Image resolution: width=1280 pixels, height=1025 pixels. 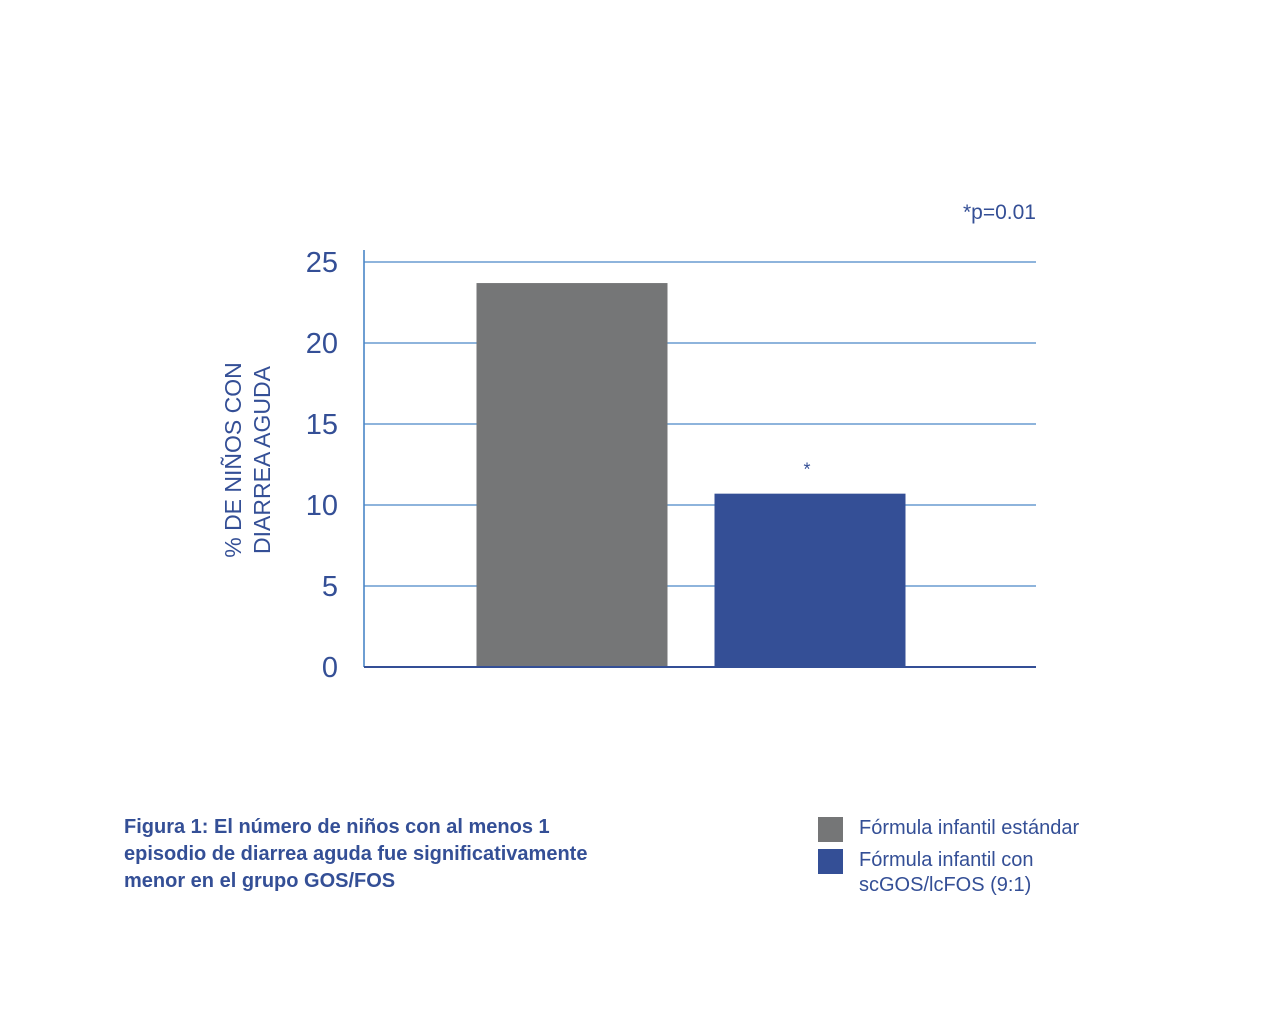 I want to click on legend-label: Fórmula infantil estándar, so click(x=969, y=828).